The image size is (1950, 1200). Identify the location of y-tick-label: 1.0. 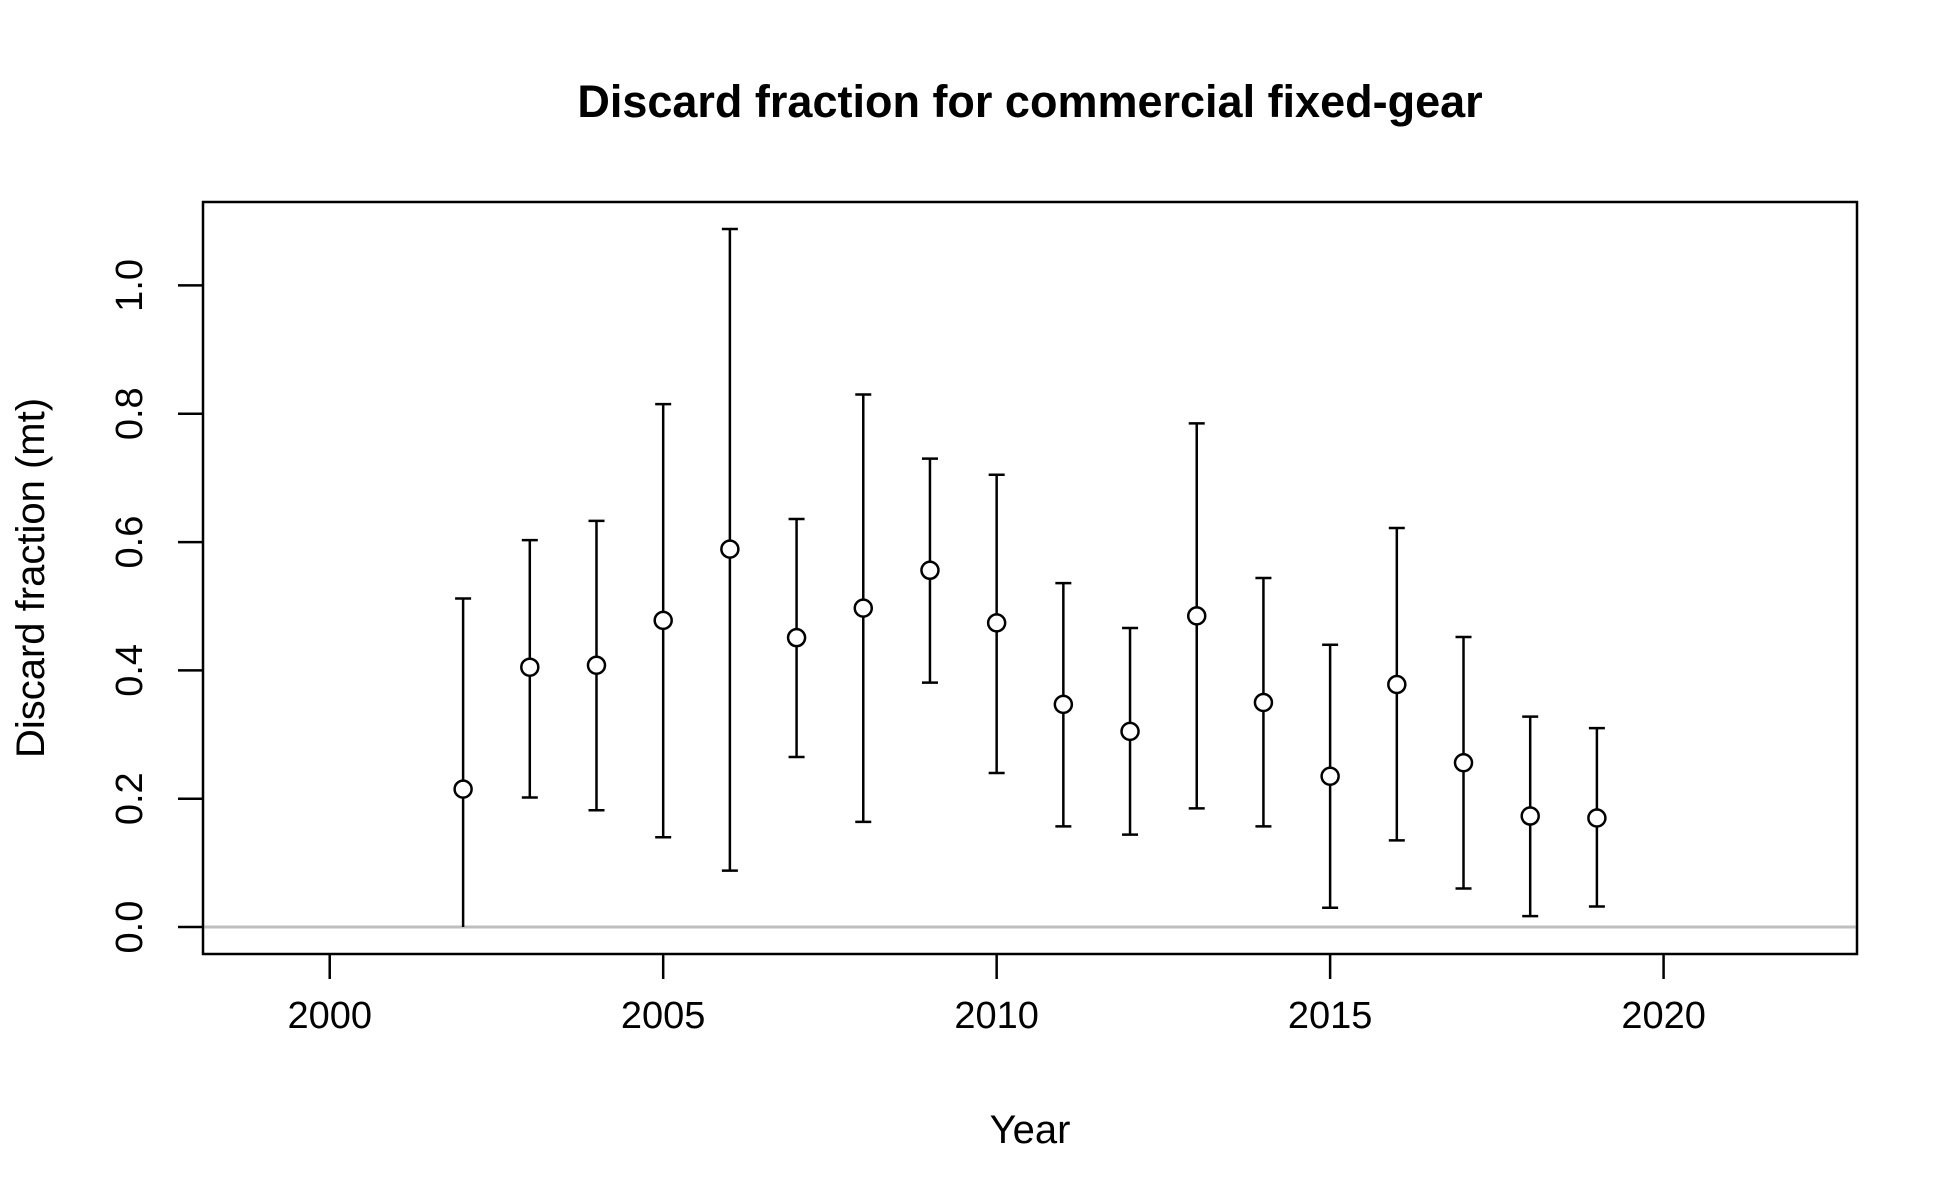
(130, 285).